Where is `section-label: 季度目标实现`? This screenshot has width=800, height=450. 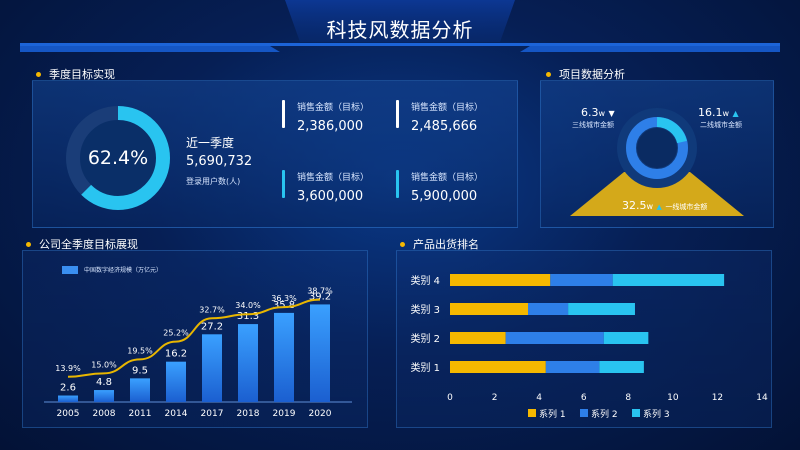
section-label: 季度目标实现 is located at coordinates (82, 74).